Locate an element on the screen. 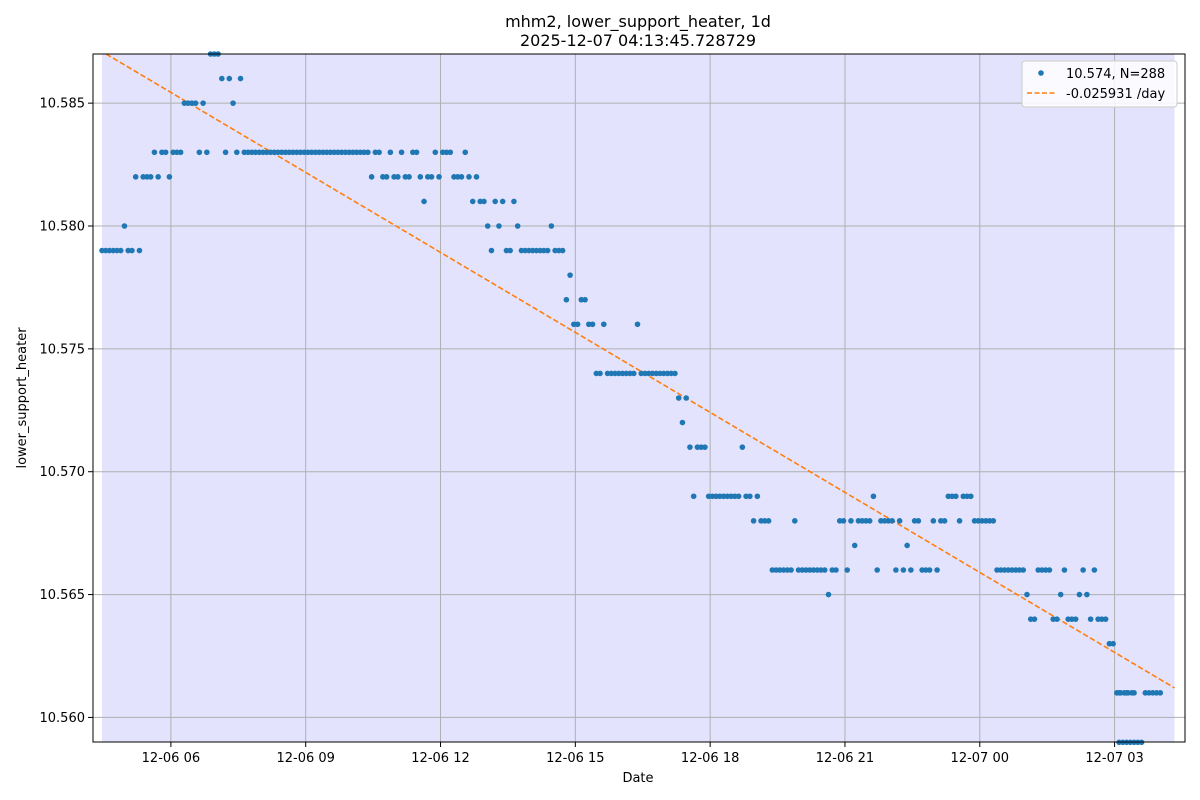 This screenshot has height=800, width=1200. y-tick-label: 10.565 is located at coordinates (63, 595).